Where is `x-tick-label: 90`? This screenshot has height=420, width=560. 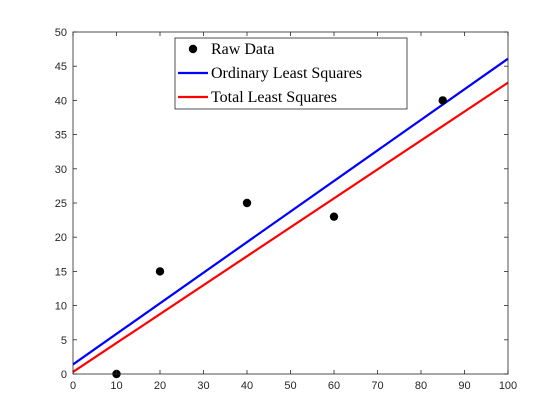 x-tick-label: 90 is located at coordinates (464, 386).